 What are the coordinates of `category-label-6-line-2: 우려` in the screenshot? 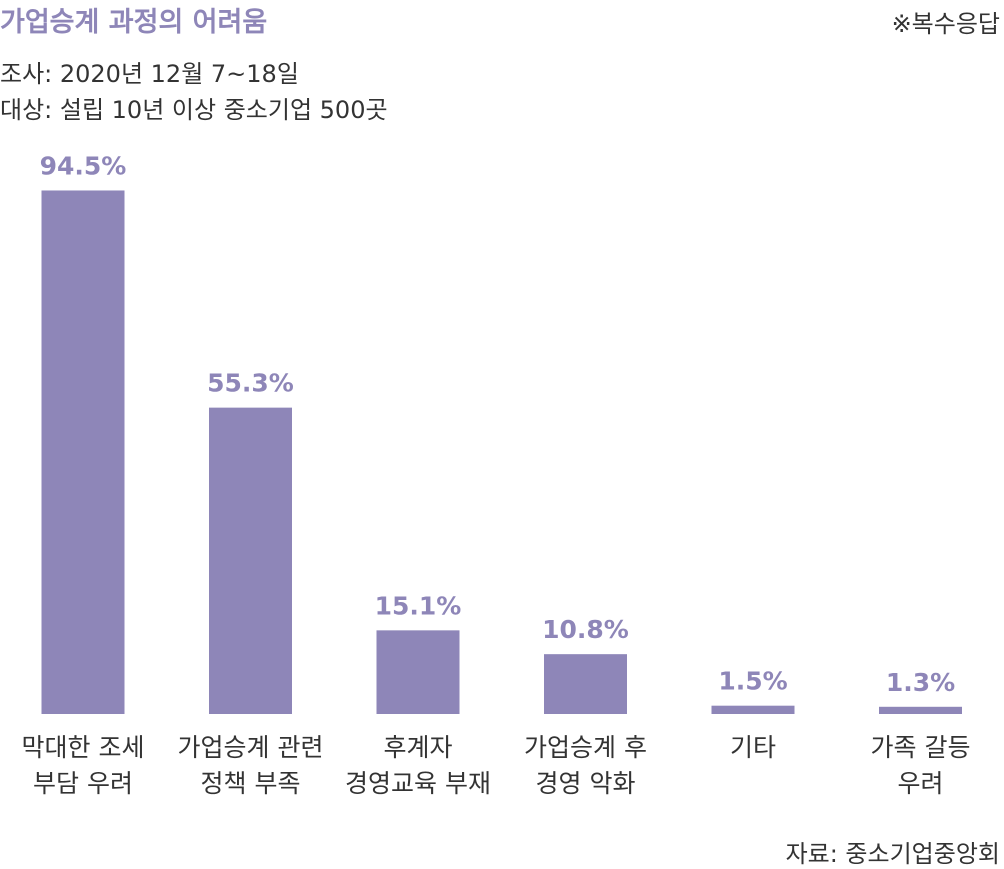 It's located at (920, 783).